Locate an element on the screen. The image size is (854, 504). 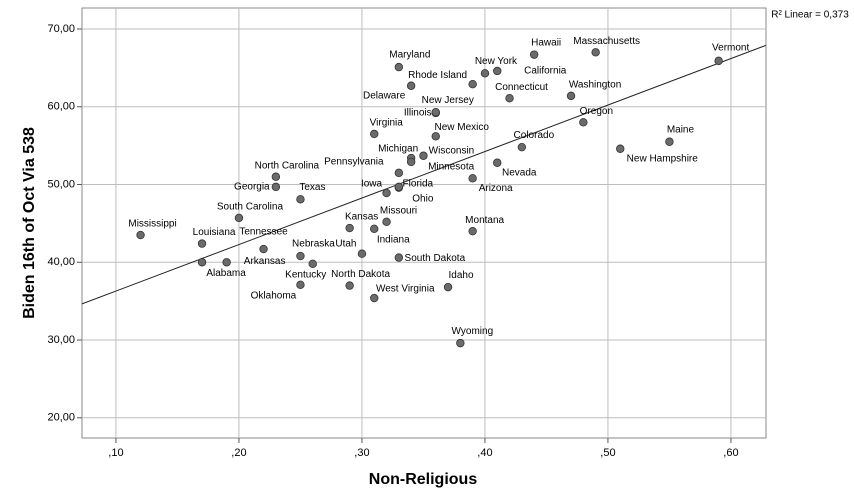
point-label: Florida is located at coordinates (418, 183).